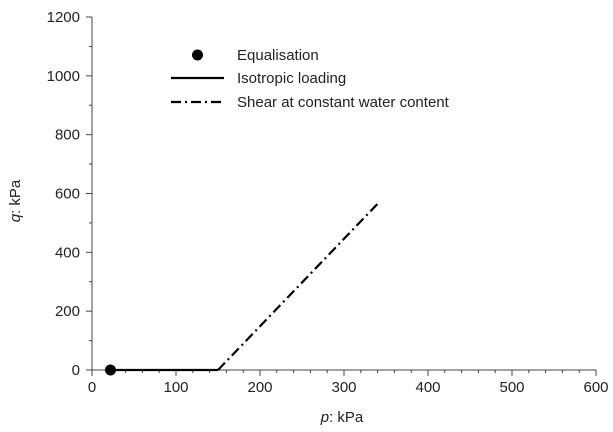 The width and height of the screenshot is (613, 432). I want to click on legend-label: Isotropic loading, so click(291, 78).